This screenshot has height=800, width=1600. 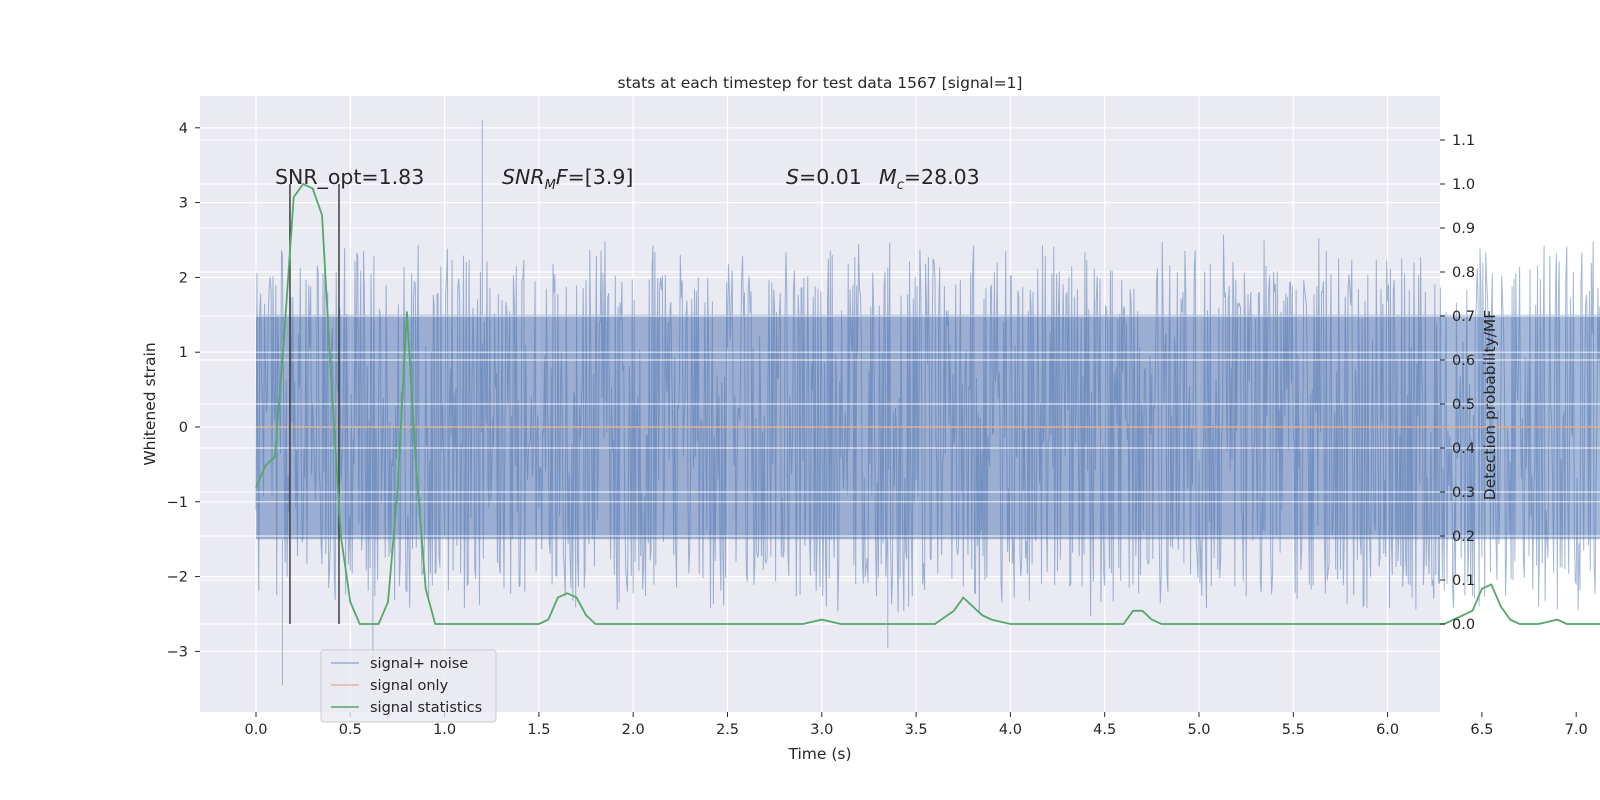 What do you see at coordinates (183, 390) in the screenshot?
I see `y-axis-ticks: −3 −2 −1 0 1 2 3 4` at bounding box center [183, 390].